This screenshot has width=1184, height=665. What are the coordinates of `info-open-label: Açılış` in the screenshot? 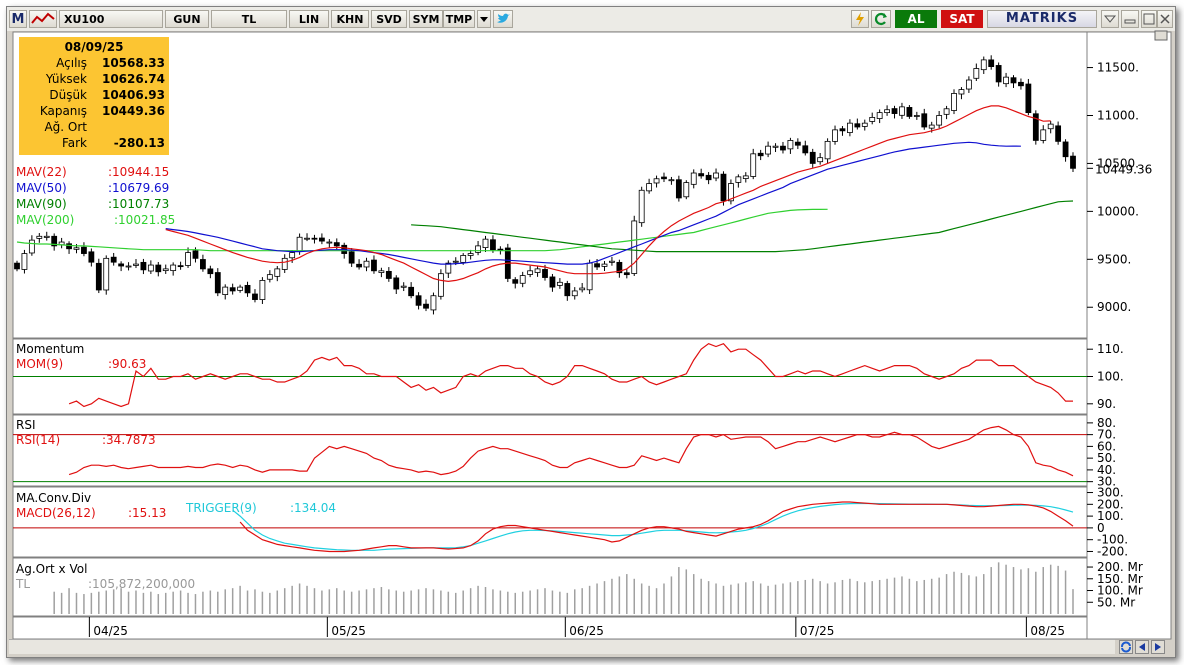 It's located at (71, 63).